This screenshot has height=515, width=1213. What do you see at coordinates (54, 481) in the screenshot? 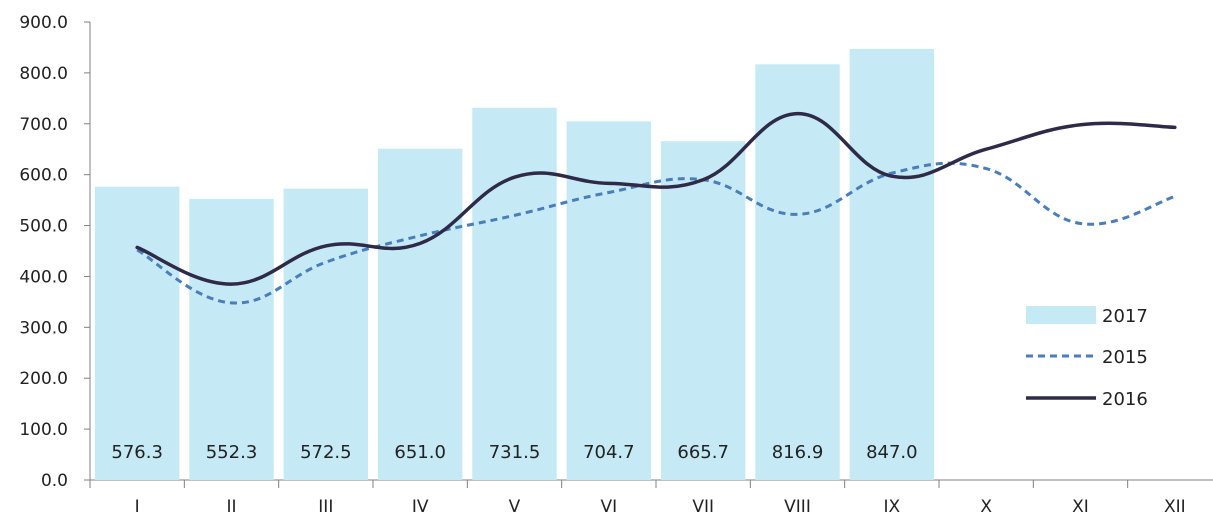
I see `y-tick-label: 0.0` at bounding box center [54, 481].